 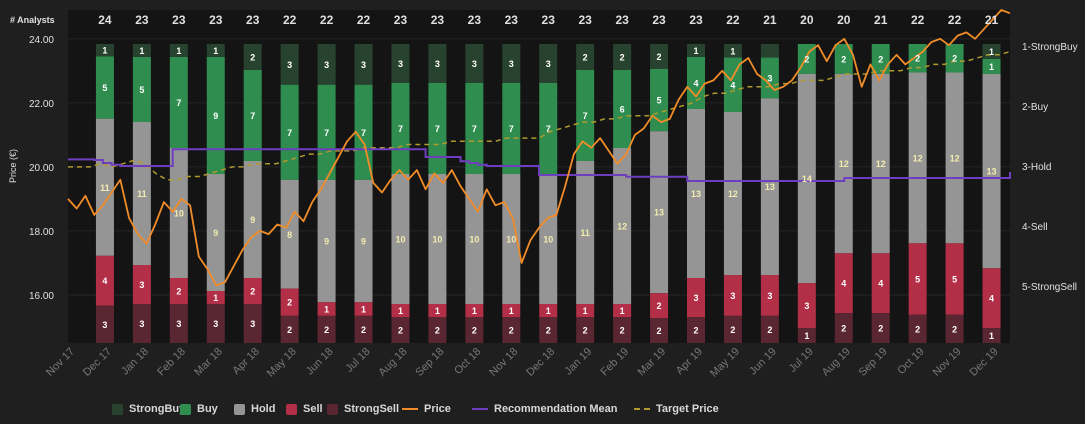 I want to click on bar-value-label: 12, so click(x=955, y=158).